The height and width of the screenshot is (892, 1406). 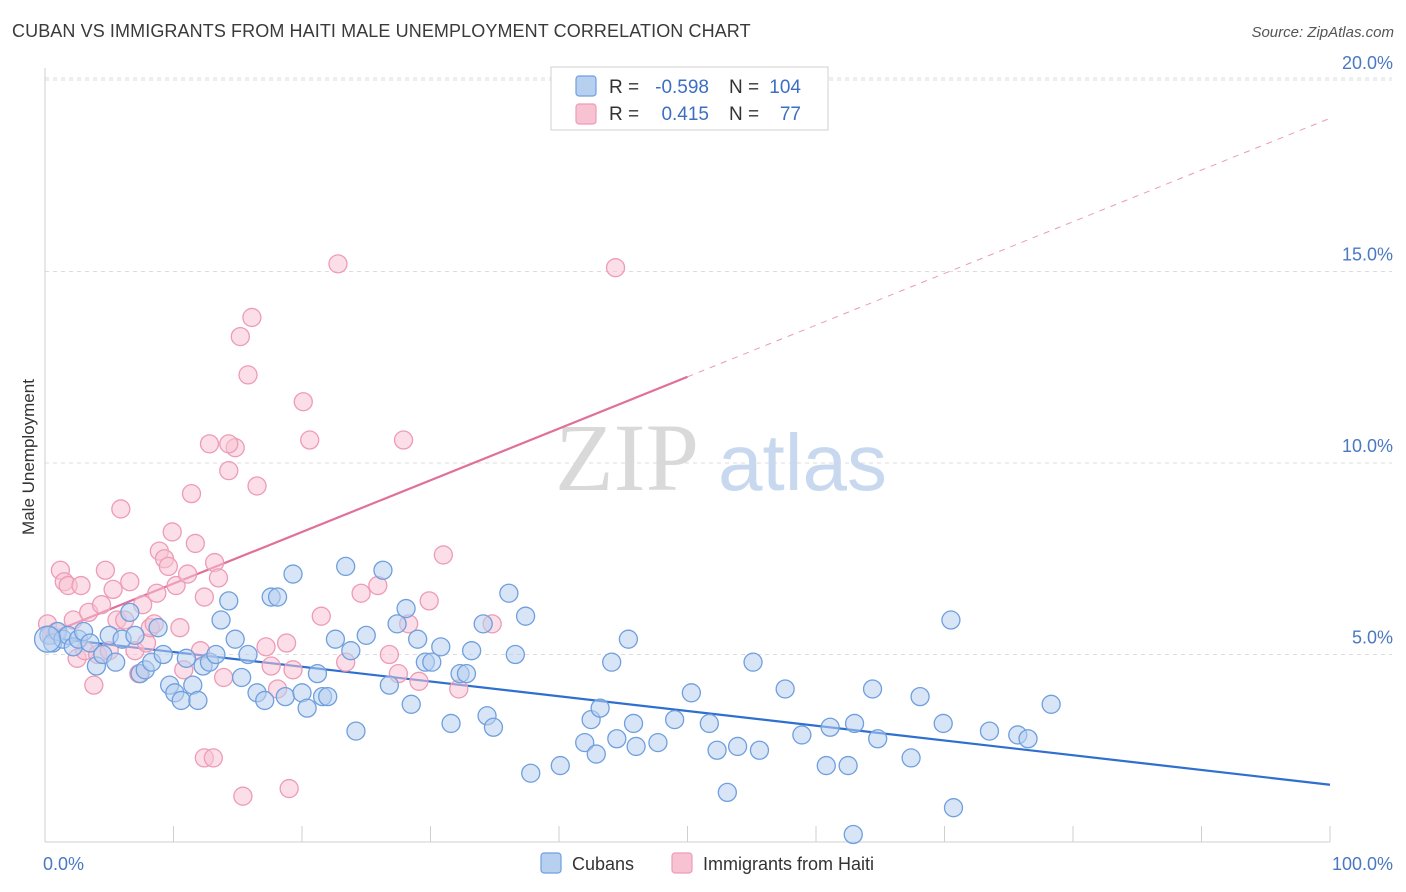 I want to click on x-tick-labels: 0.0% 100.0%, so click(x=718, y=864).